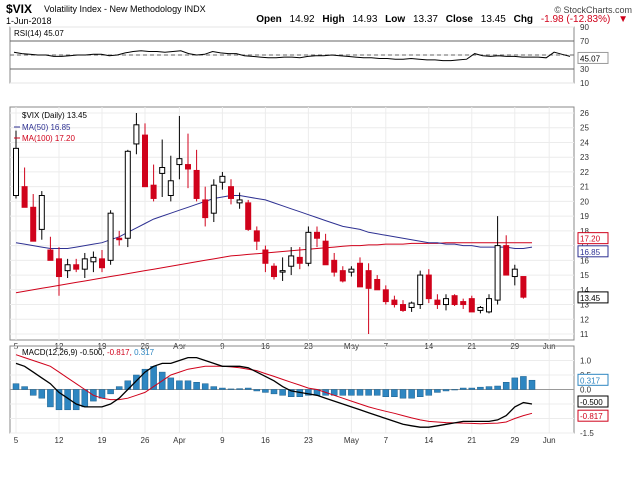 This screenshot has height=477, width=640. What do you see at coordinates (144, 352) in the screenshot?
I see `macd-legend-hist: 0.317` at bounding box center [144, 352].